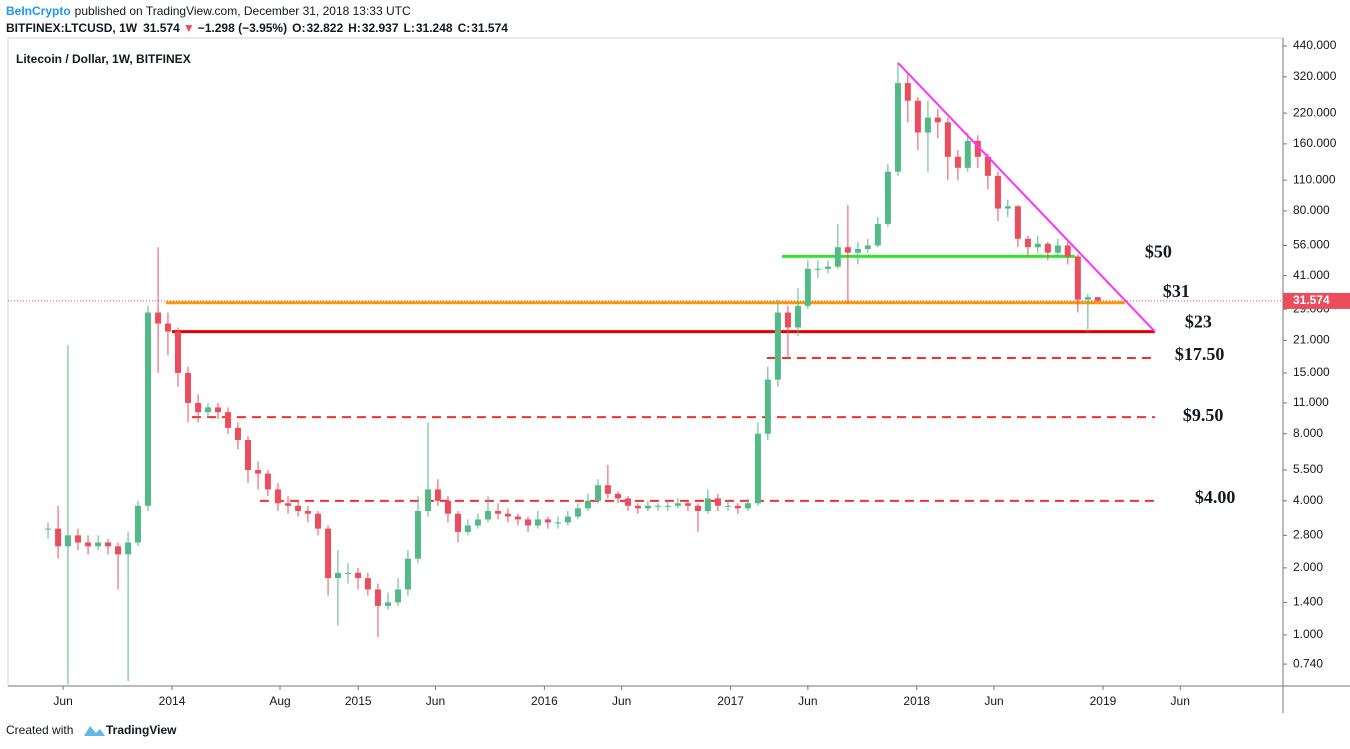 The image size is (1350, 749). Describe the element at coordinates (730, 701) in the screenshot. I see `x-tick-label: 2017` at that location.